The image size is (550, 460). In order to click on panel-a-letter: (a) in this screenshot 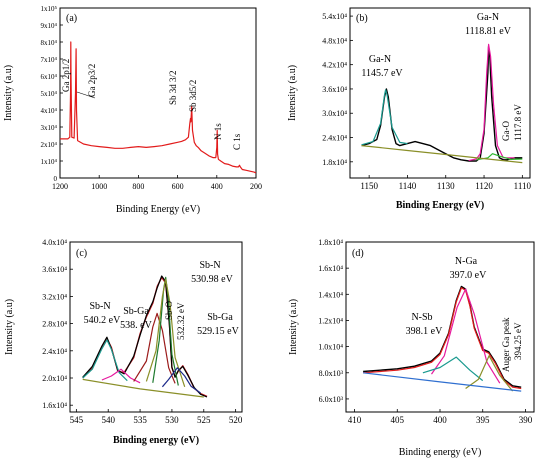, I will do `click(71, 18)`.